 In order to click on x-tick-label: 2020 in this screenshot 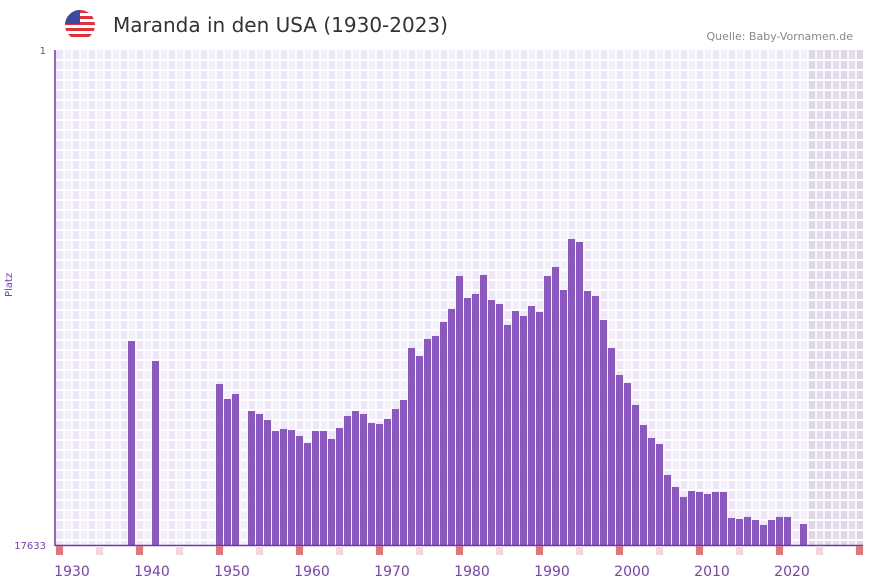, I will do `click(792, 572)`.